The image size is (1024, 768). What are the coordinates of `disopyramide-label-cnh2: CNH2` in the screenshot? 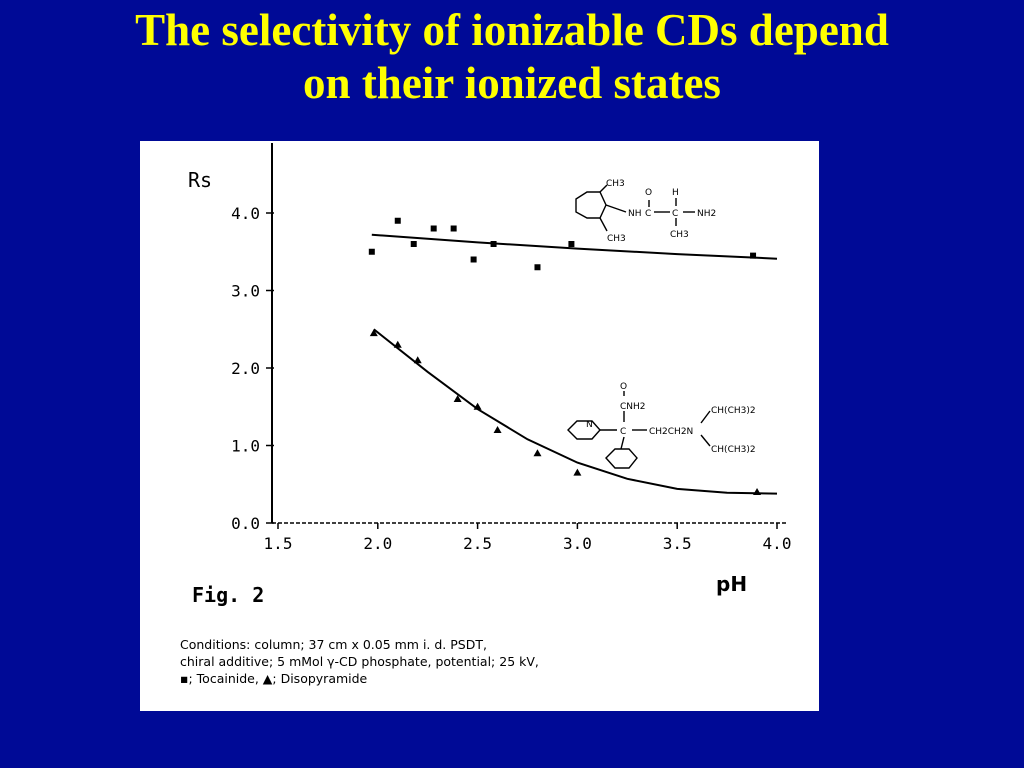 It's located at (633, 407).